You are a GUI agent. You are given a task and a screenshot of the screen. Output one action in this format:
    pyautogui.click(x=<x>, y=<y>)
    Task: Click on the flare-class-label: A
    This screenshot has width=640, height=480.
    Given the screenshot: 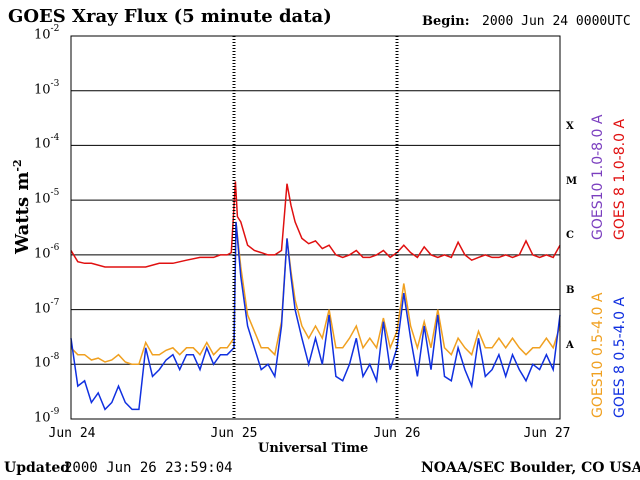 What is the action you would take?
    pyautogui.click(x=570, y=345)
    